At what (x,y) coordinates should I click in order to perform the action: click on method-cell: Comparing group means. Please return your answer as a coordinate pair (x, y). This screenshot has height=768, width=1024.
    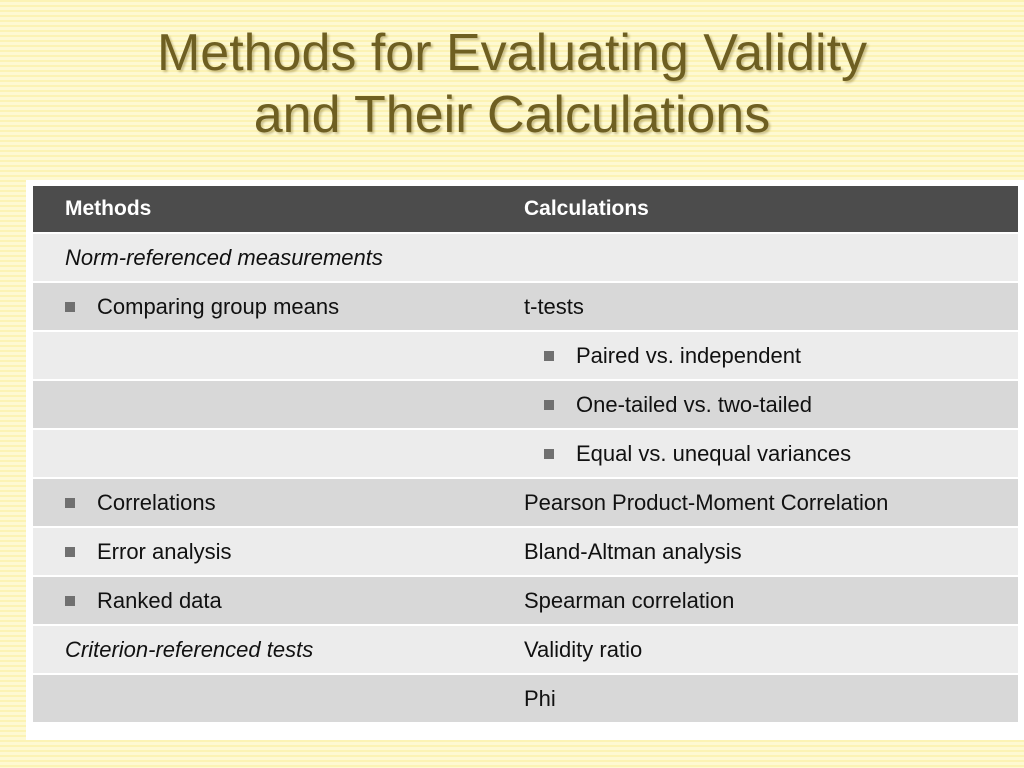
    Looking at the image, I should click on (202, 306).